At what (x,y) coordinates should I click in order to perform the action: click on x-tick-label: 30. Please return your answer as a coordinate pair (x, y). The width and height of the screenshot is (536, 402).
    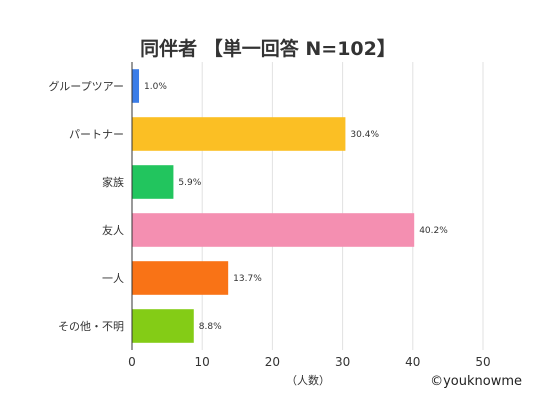
    Looking at the image, I should click on (342, 362).